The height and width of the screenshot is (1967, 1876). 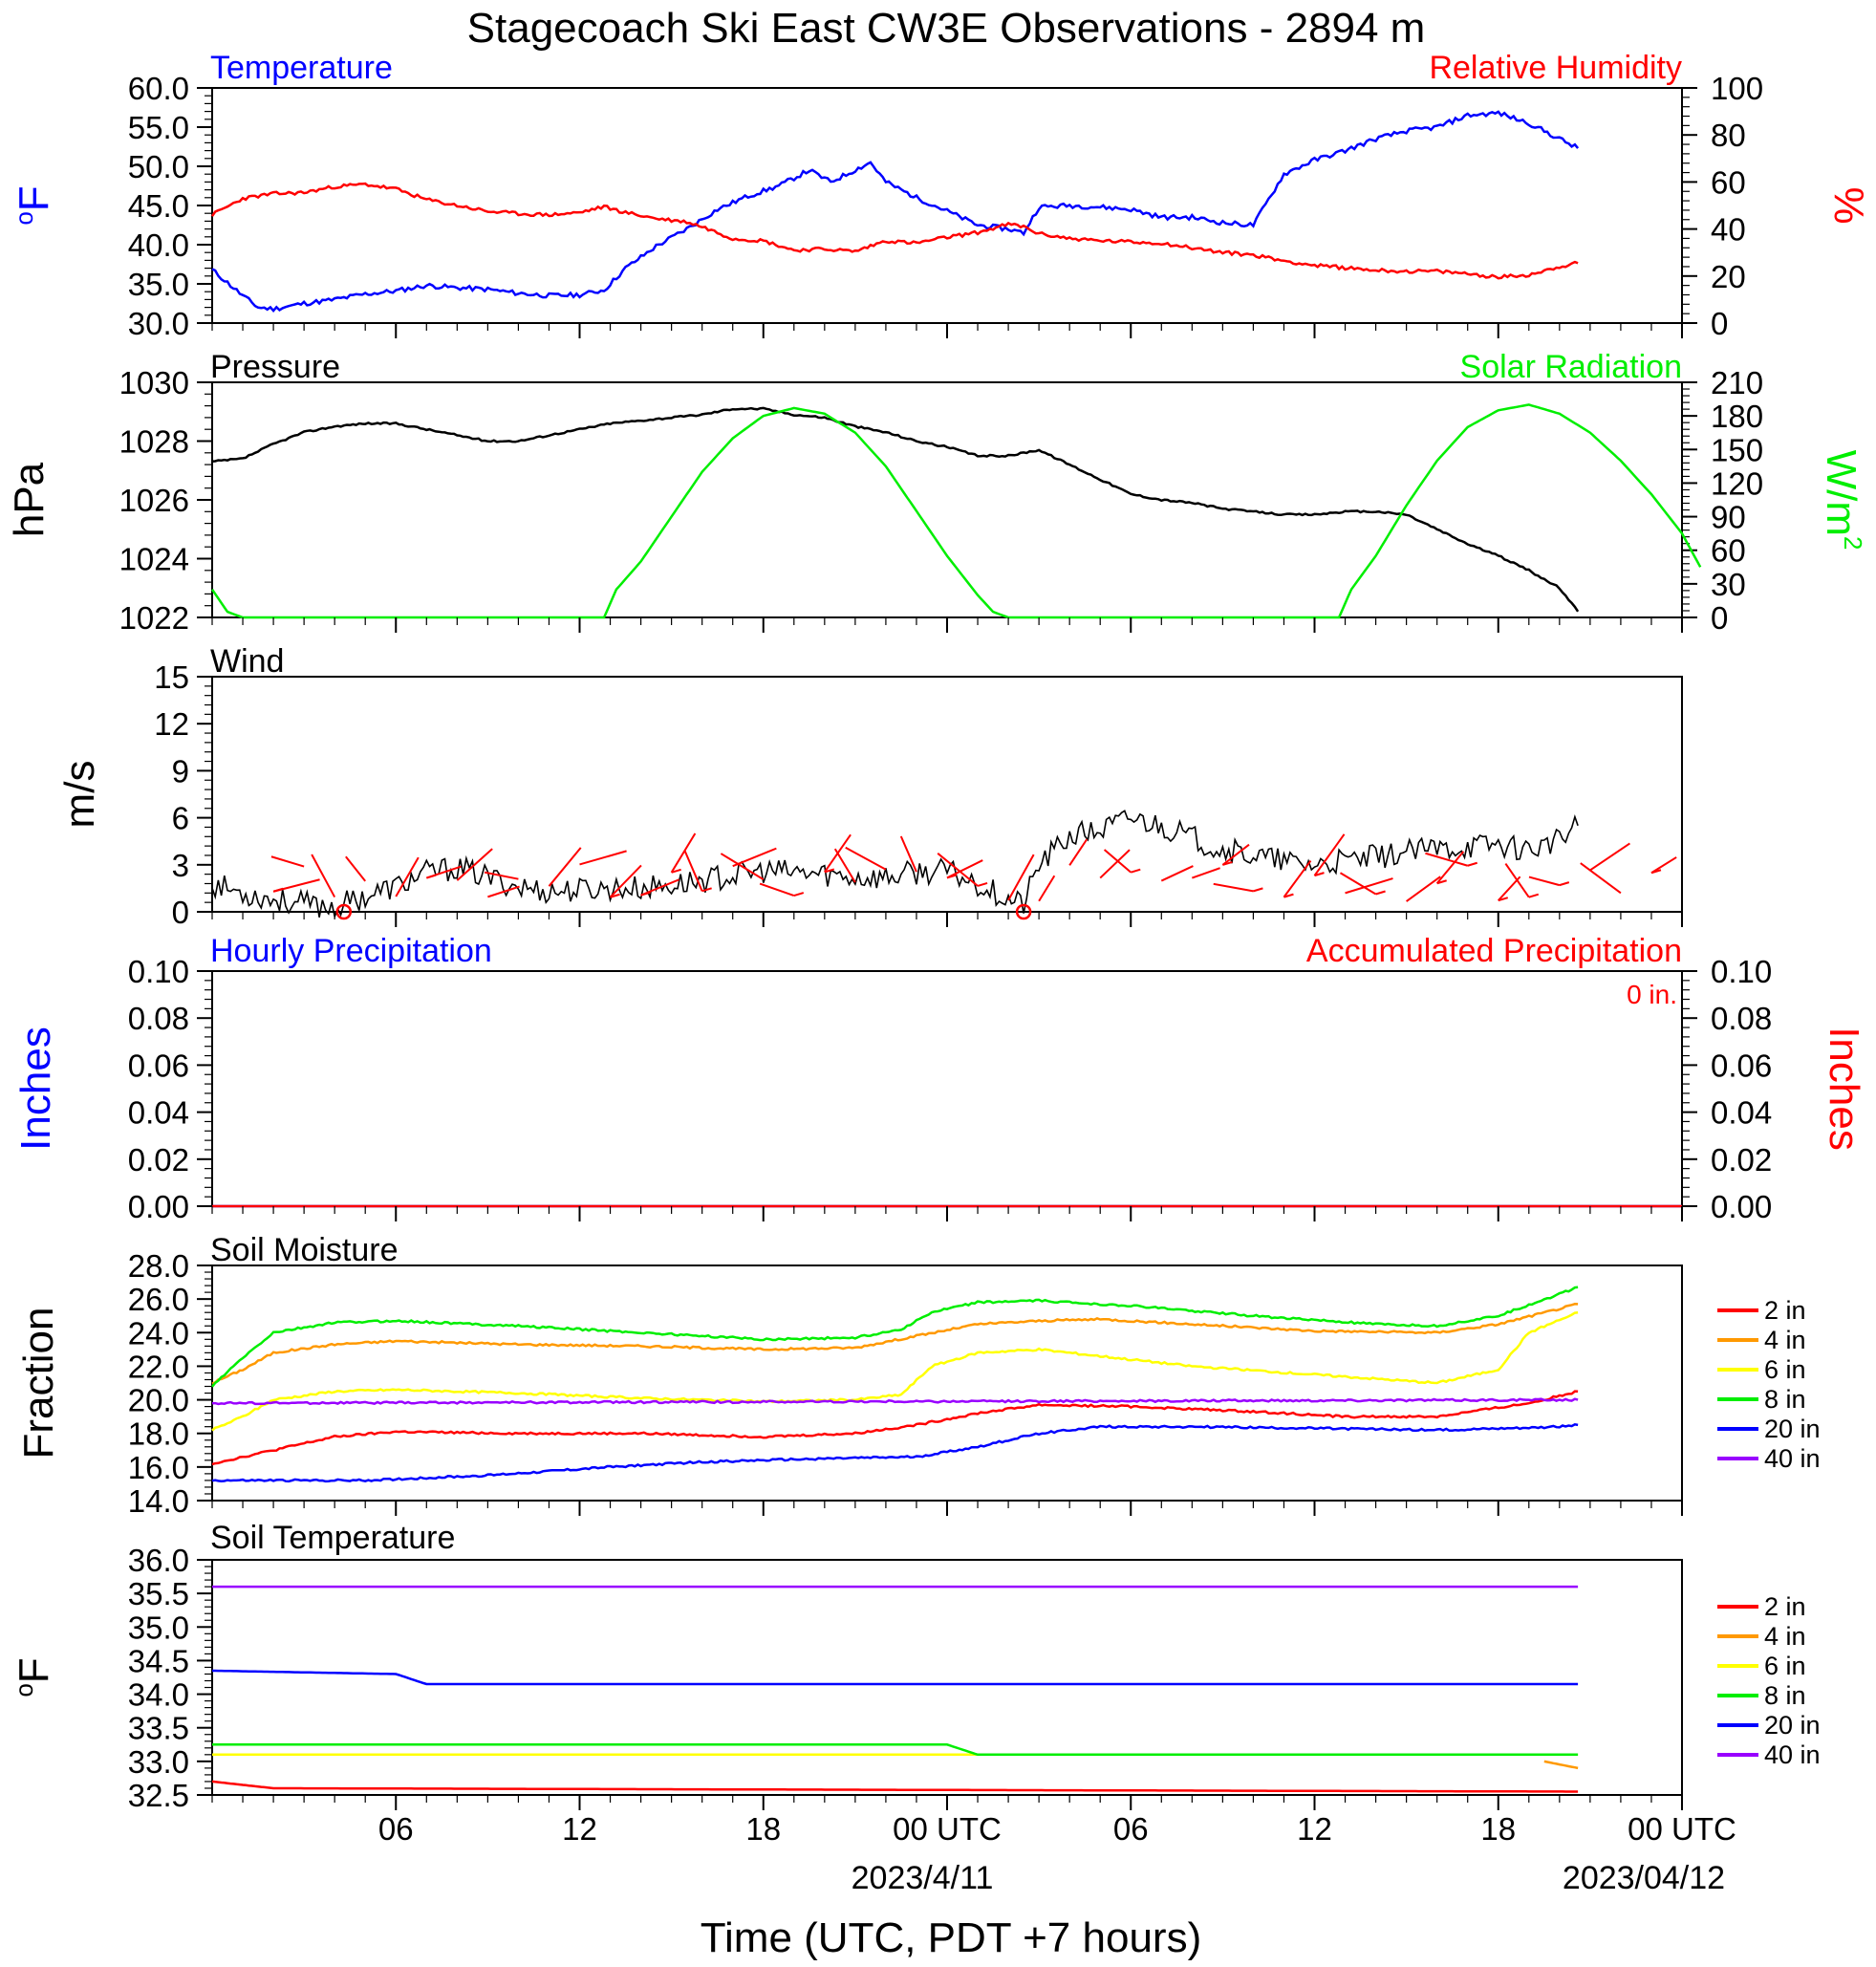 I want to click on panel-pressure-title-right: Solar Radiation, so click(x=1571, y=367).